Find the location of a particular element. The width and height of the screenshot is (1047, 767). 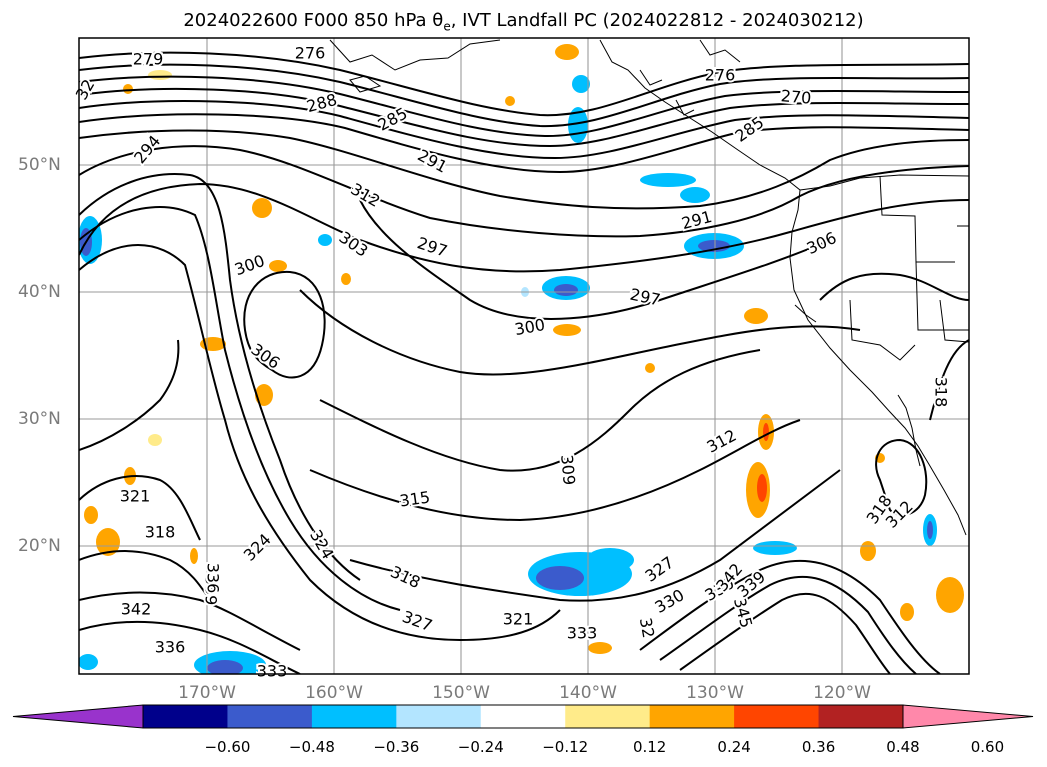

colorbar-tick-label: −0.24 is located at coordinates (480, 747).